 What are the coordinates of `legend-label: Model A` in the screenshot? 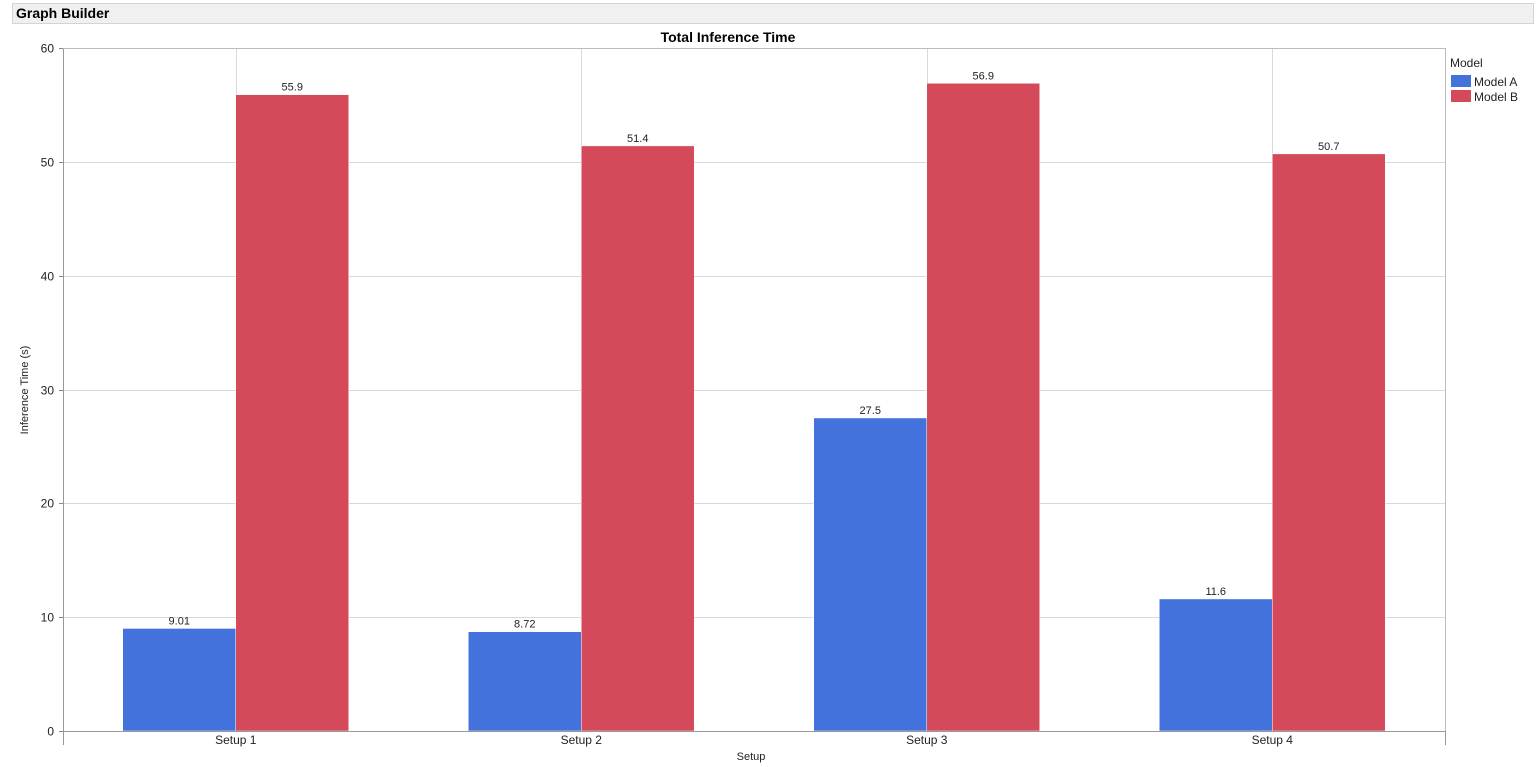 It's located at (1495, 82).